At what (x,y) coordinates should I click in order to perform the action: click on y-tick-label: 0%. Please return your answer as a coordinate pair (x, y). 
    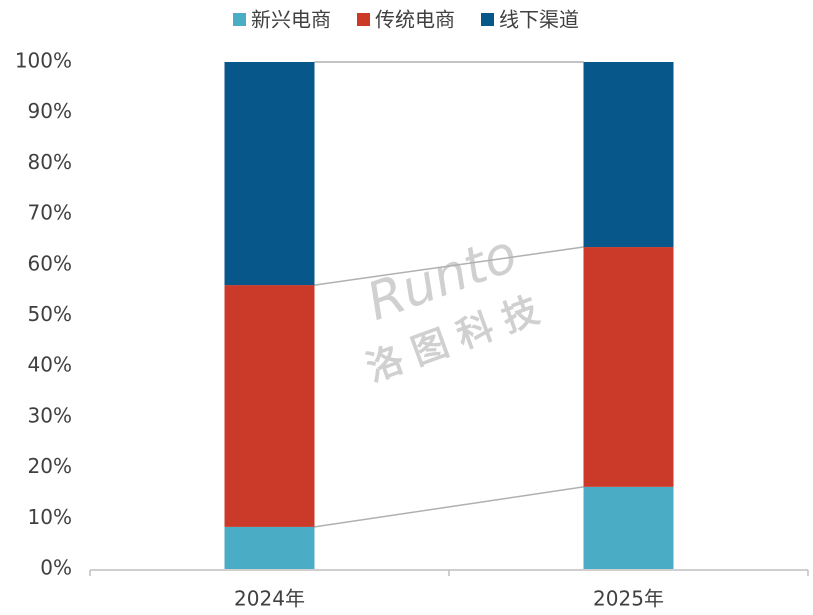
    Looking at the image, I should click on (56, 568).